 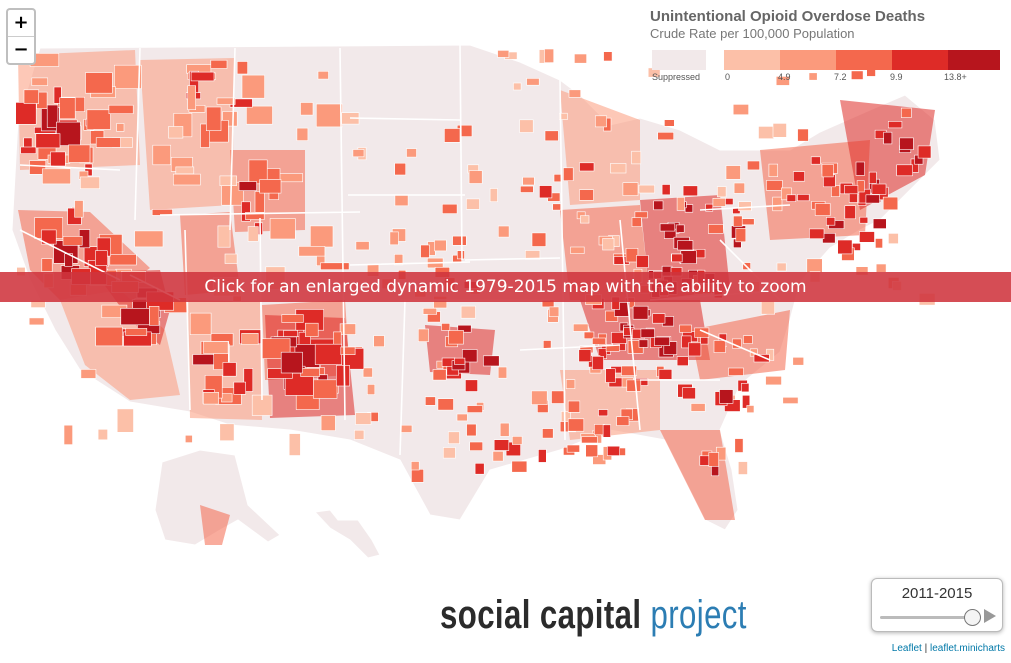 I want to click on time-slider-track, so click(x=926, y=617).